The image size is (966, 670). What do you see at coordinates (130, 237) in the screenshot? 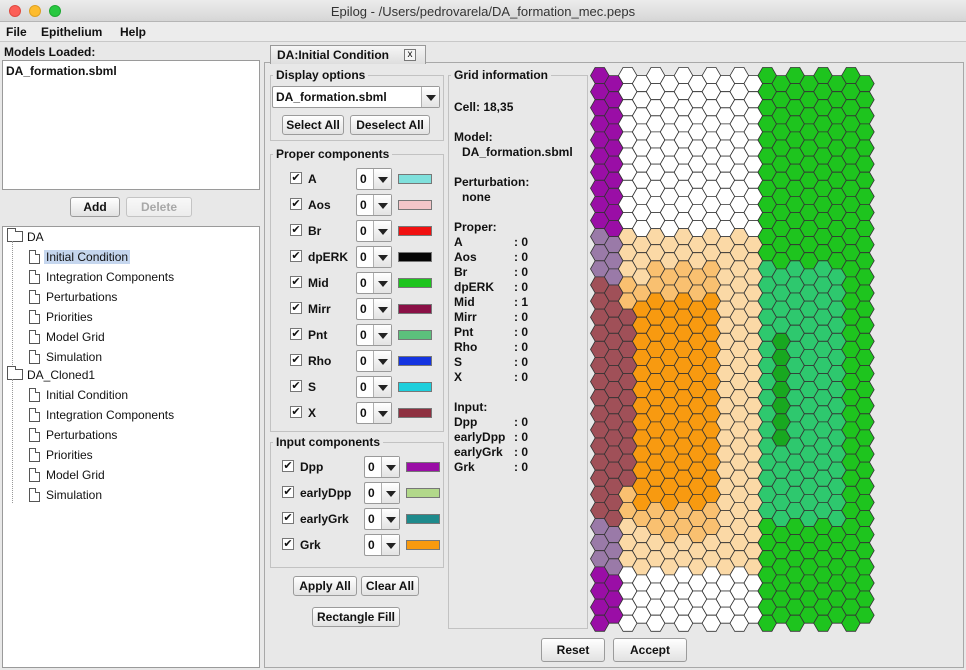
I see `tree-folder-0: DA` at bounding box center [130, 237].